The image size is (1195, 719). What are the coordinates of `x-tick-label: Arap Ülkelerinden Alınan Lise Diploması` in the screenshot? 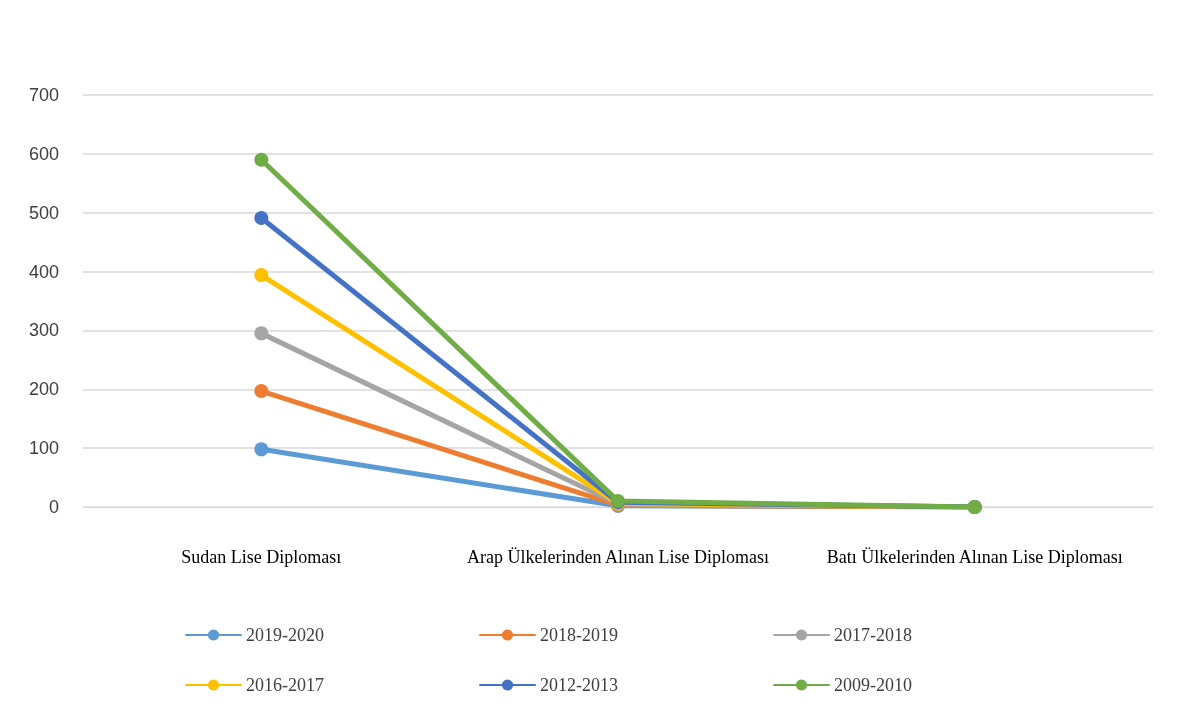 It's located at (618, 557).